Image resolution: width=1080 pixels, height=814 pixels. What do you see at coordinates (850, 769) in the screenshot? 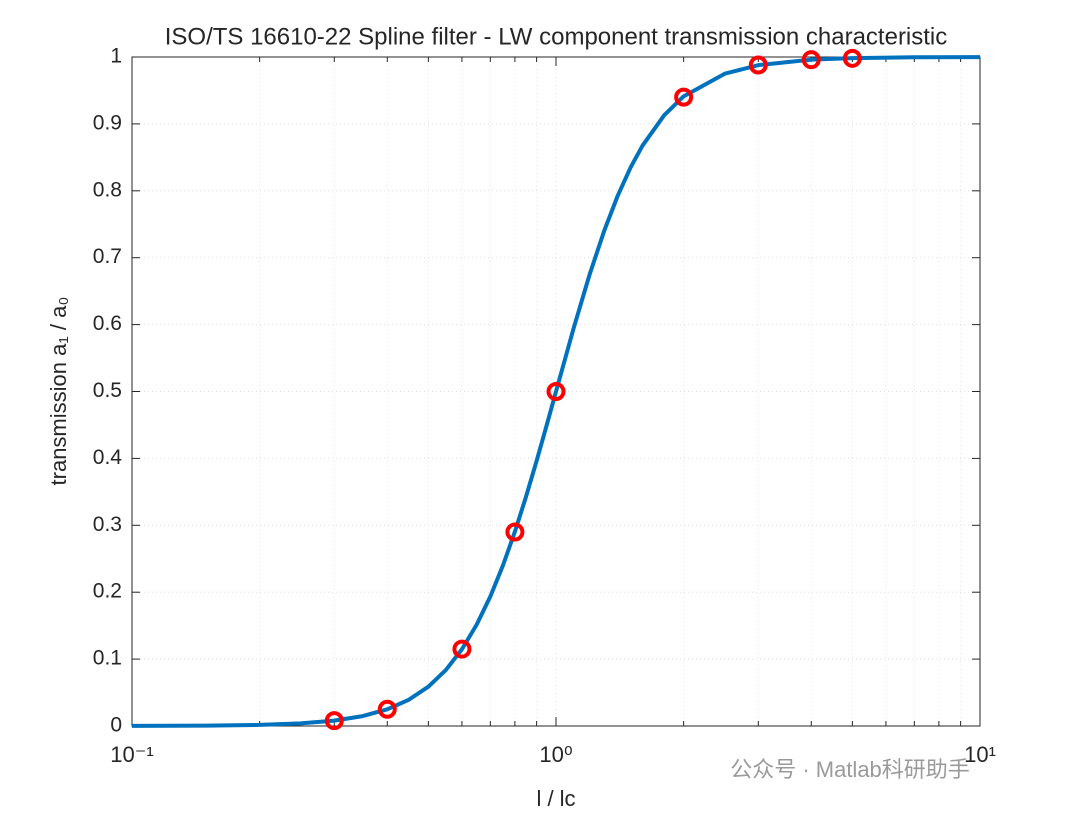
I see `watermark: 公众号 · Matlab科研助手` at bounding box center [850, 769].